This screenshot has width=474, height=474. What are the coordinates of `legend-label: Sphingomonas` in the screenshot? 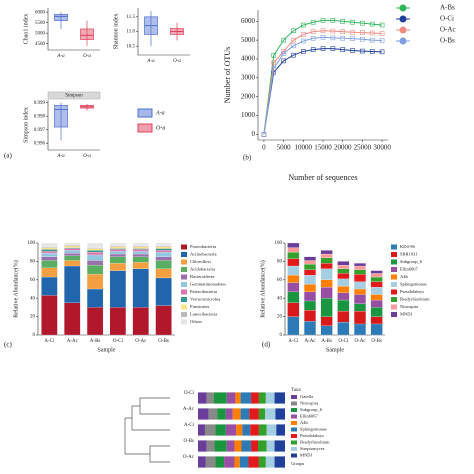 It's located at (313, 429).